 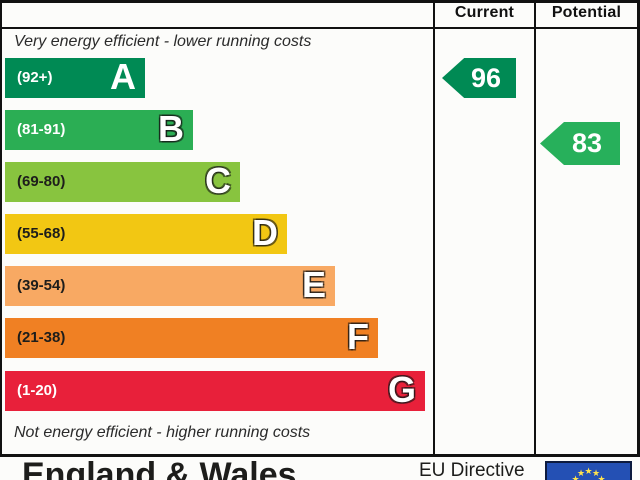 I want to click on band-b-letter: B, so click(x=171, y=128).